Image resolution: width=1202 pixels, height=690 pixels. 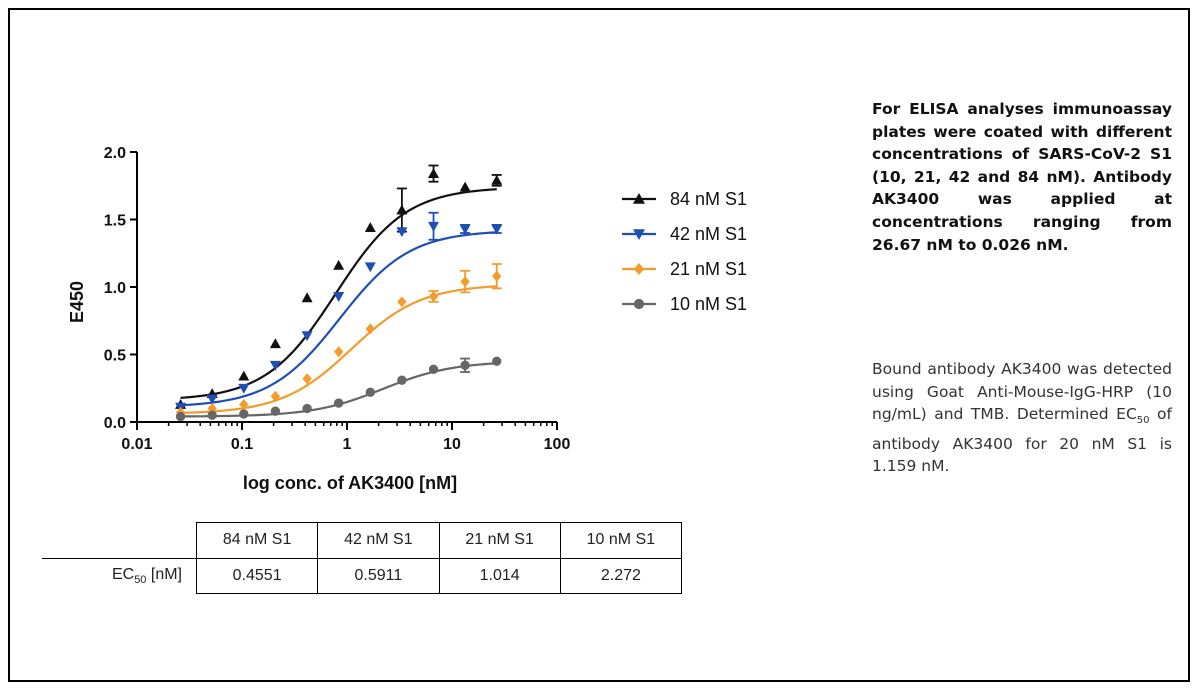 I want to click on data-points, so click(x=339, y=293).